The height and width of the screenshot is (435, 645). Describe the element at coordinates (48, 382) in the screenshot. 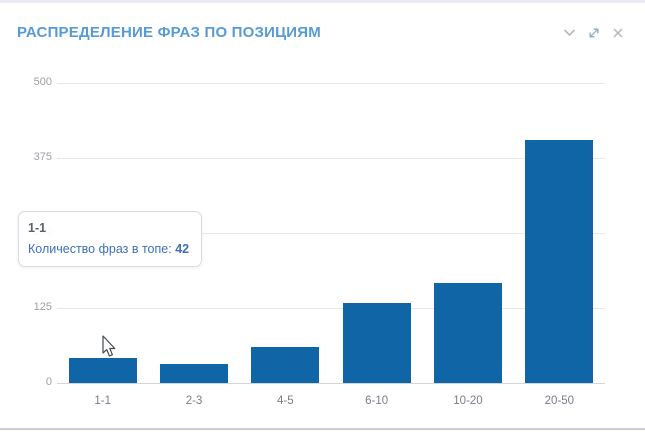

I see `y-axis-tick-label: 0` at that location.